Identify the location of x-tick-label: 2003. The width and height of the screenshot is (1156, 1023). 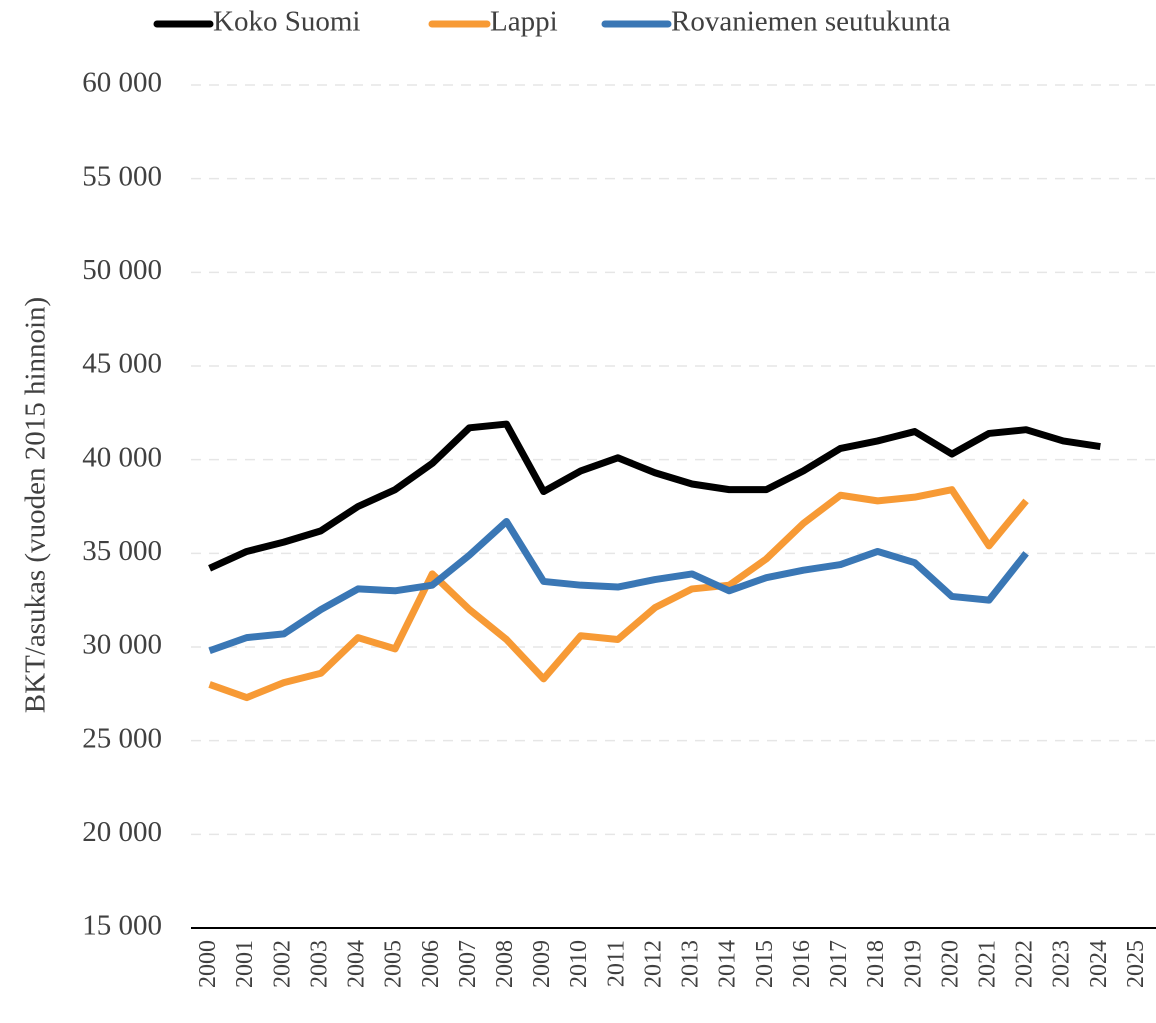
(319, 964).